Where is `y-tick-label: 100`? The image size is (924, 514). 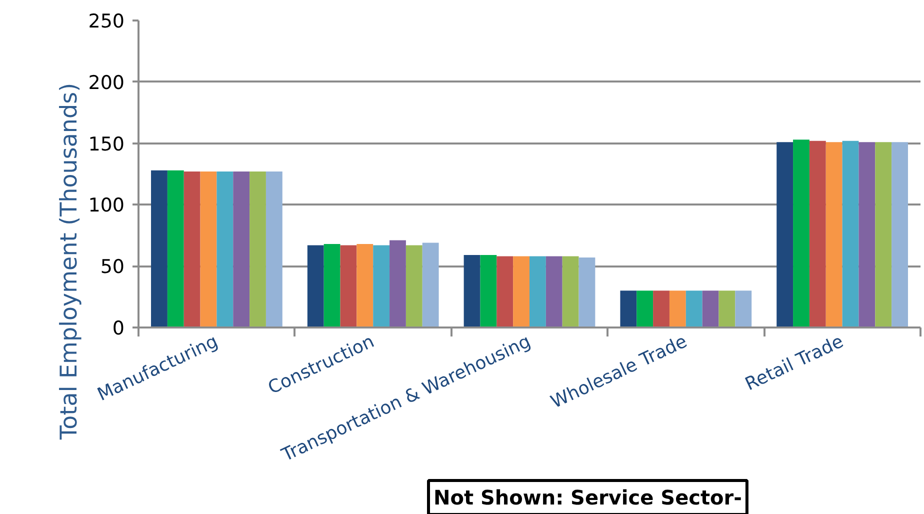
y-tick-label: 100 is located at coordinates (106, 205).